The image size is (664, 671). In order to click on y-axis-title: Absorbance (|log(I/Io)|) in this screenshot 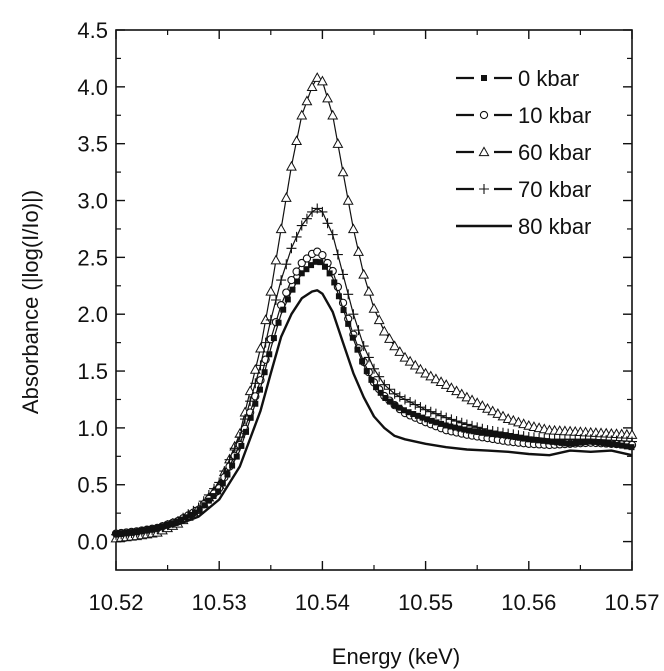, I will do `click(30, 302)`.